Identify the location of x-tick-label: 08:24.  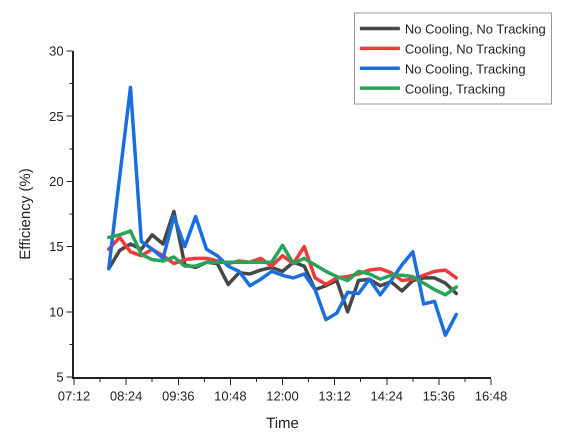
(126, 396).